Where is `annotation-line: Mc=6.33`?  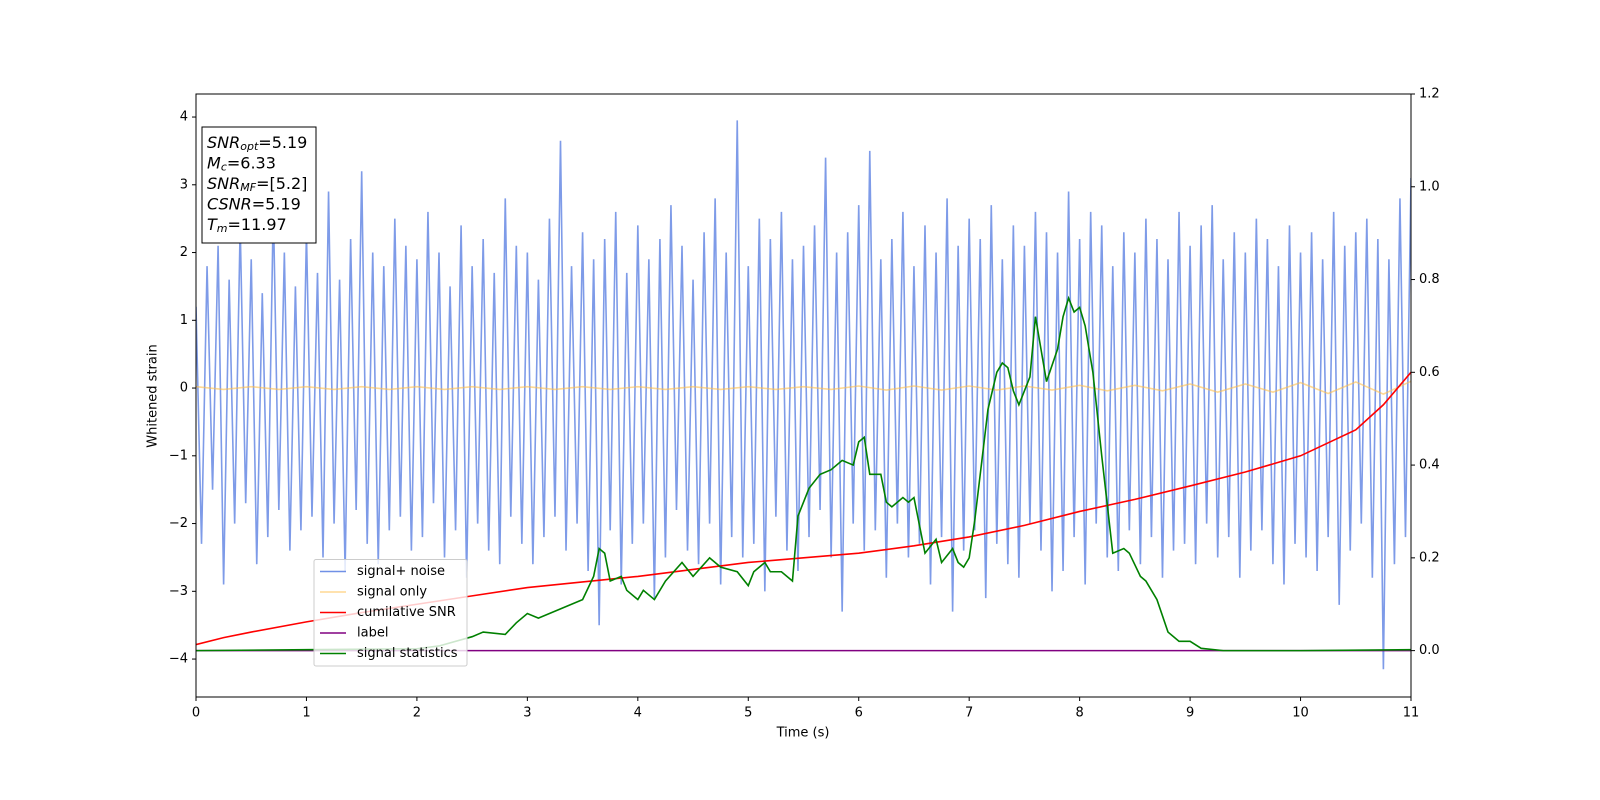
annotation-line: Mc=6.33 is located at coordinates (241, 163).